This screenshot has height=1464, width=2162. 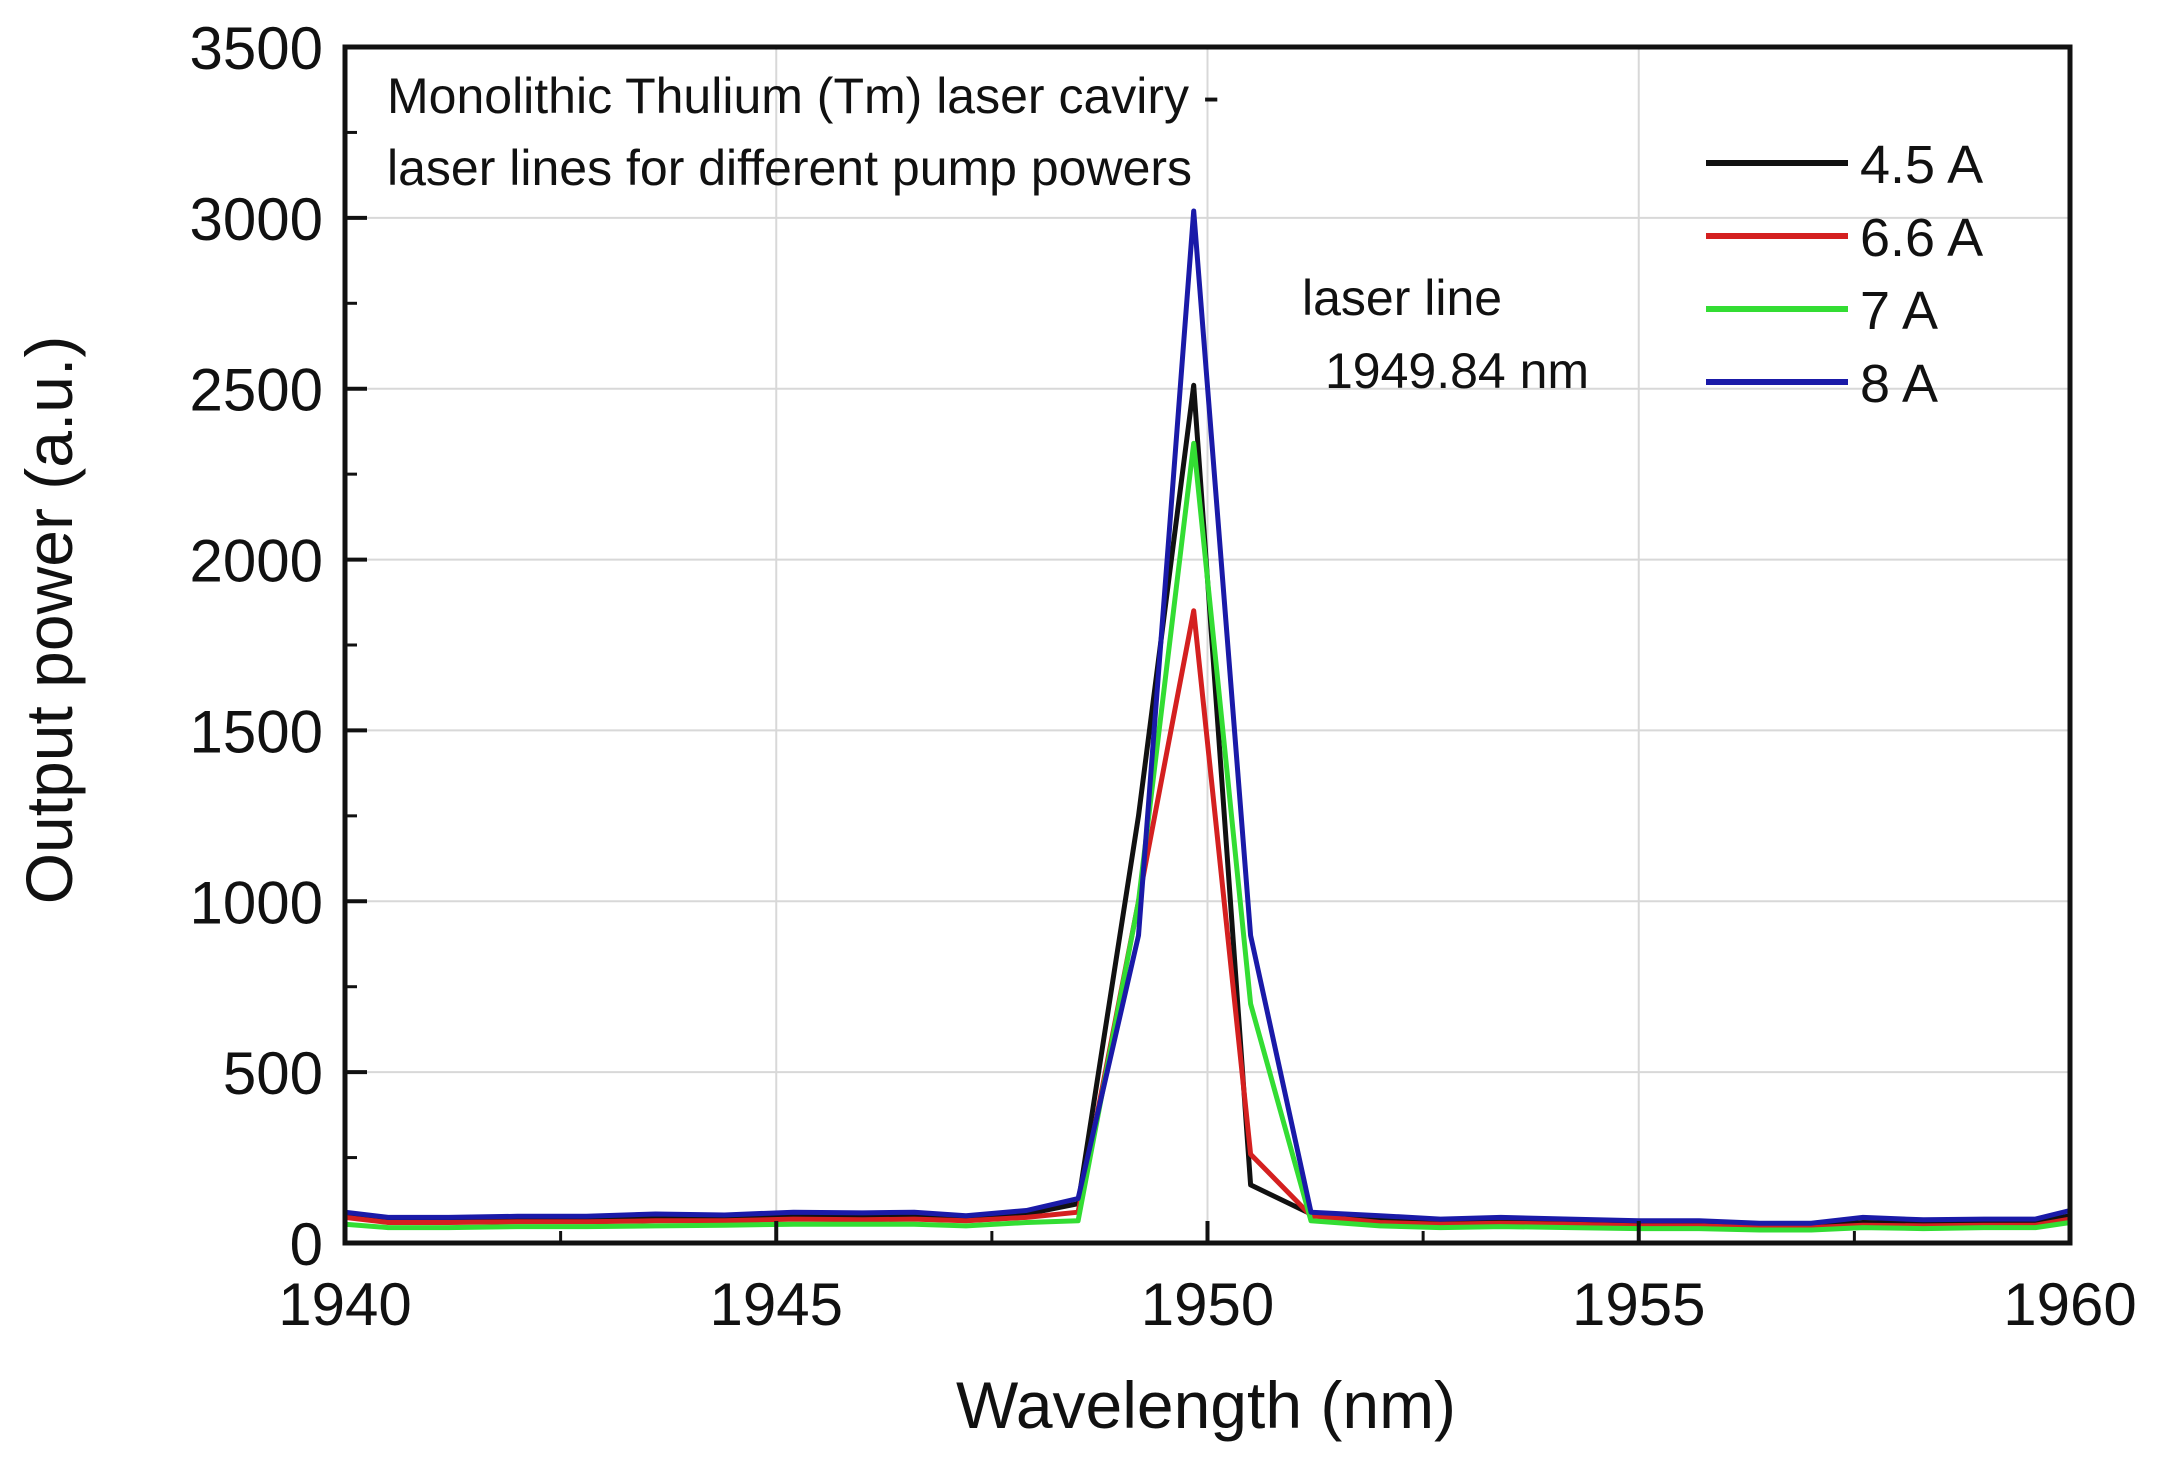 What do you see at coordinates (1457, 371) in the screenshot?
I see `peak-annotation-line-2: 1949.84 nm` at bounding box center [1457, 371].